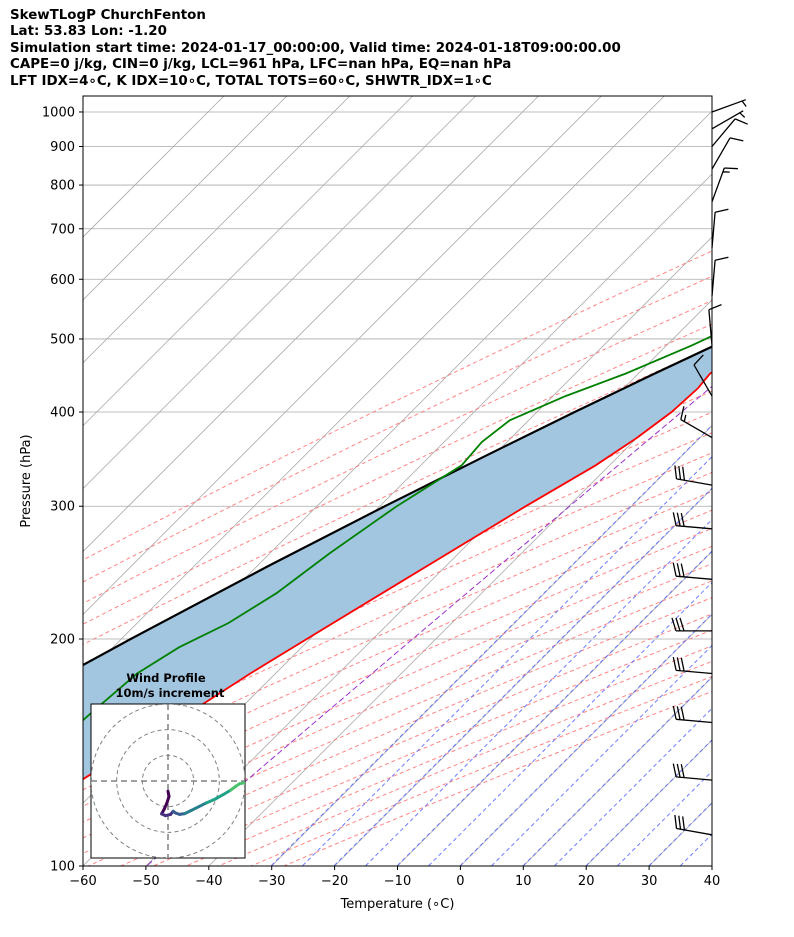 The image size is (794, 937). What do you see at coordinates (586, 881) in the screenshot?
I see `x-tick-label: 20` at bounding box center [586, 881].